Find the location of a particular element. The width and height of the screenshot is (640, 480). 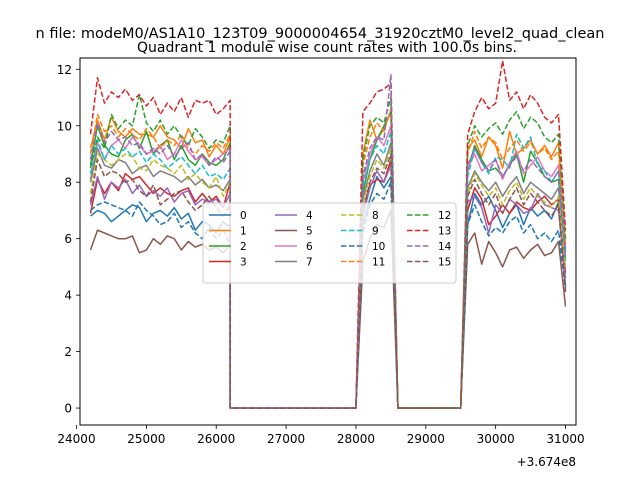

y-tick-label: 6 is located at coordinates (68, 239).